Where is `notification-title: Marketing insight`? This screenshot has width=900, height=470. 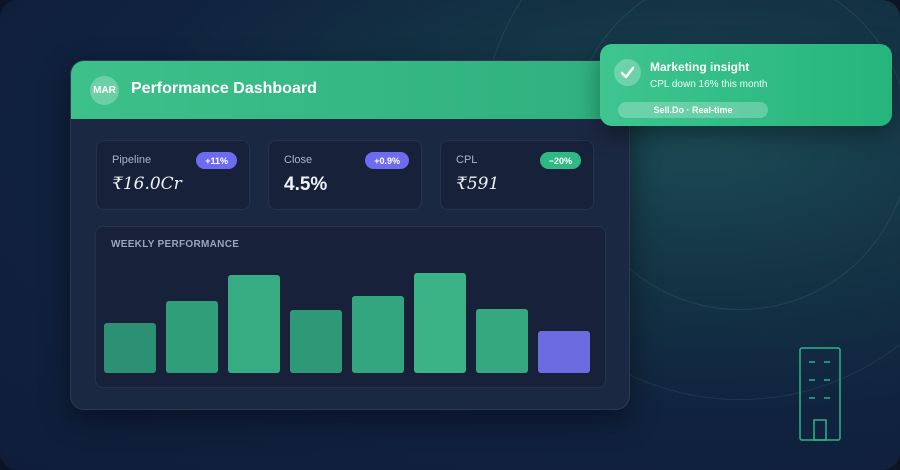 notification-title: Marketing insight is located at coordinates (700, 67).